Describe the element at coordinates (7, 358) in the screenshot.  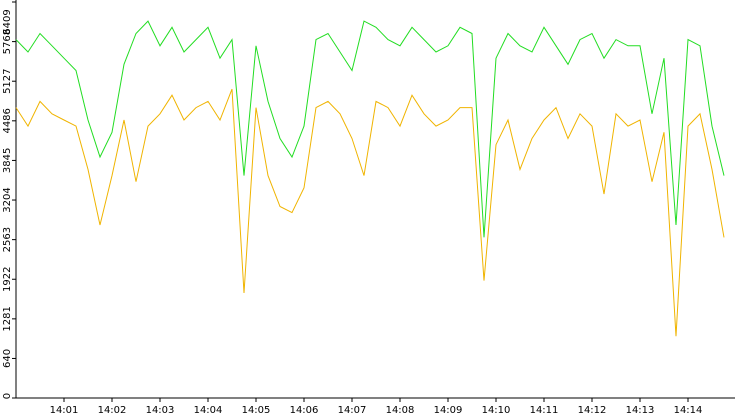
I see `y-tick-label: 640` at that location.